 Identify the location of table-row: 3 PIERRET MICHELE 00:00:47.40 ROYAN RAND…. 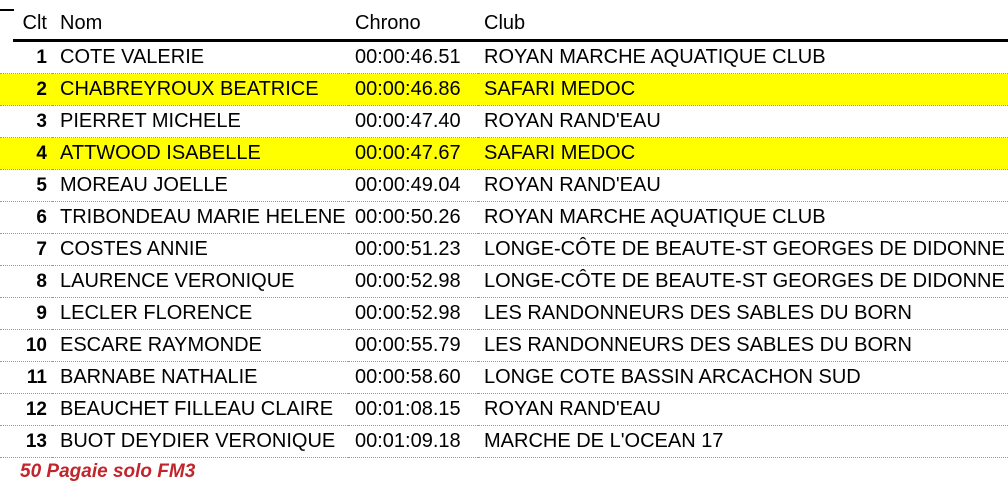
(504, 122).